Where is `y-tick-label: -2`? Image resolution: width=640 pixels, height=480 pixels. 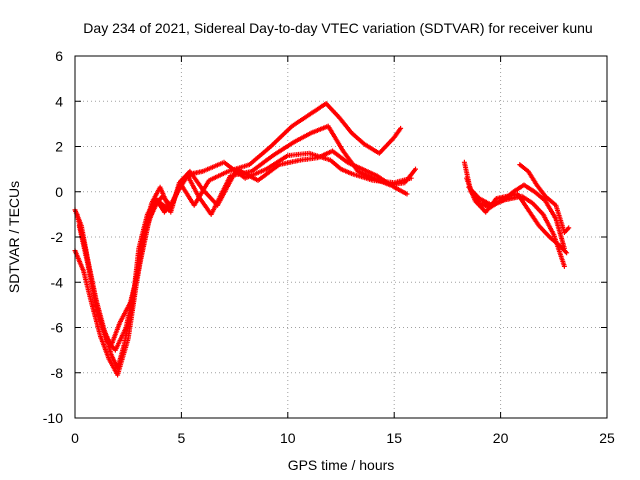 y-tick-label: -2 is located at coordinates (57, 237).